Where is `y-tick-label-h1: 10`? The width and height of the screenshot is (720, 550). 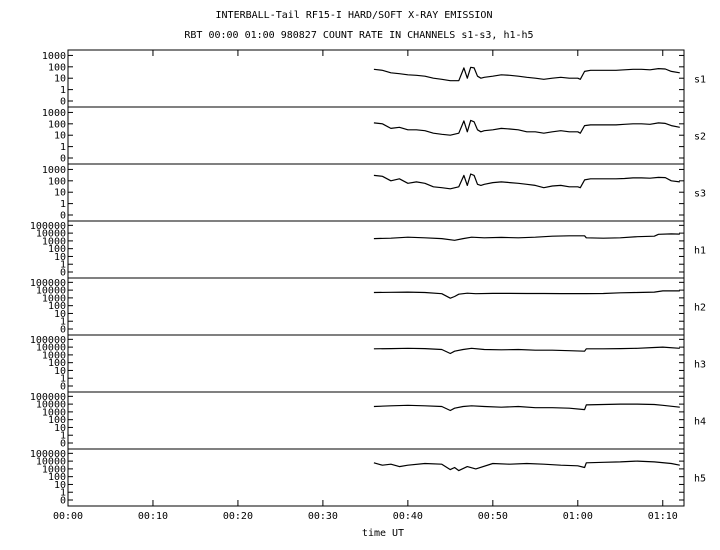
y-tick-label-h1: 10 is located at coordinates (60, 257).